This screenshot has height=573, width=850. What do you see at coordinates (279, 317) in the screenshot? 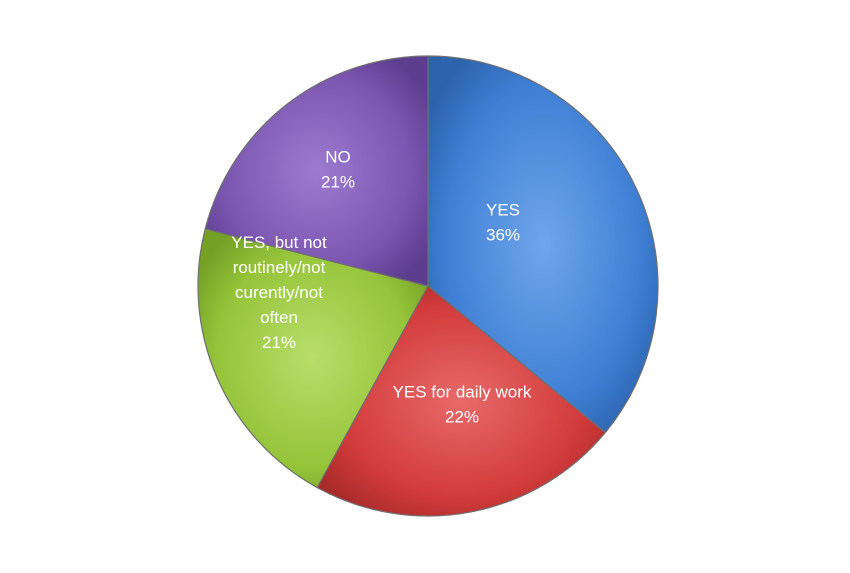
I see `slice-category-label: often` at bounding box center [279, 317].